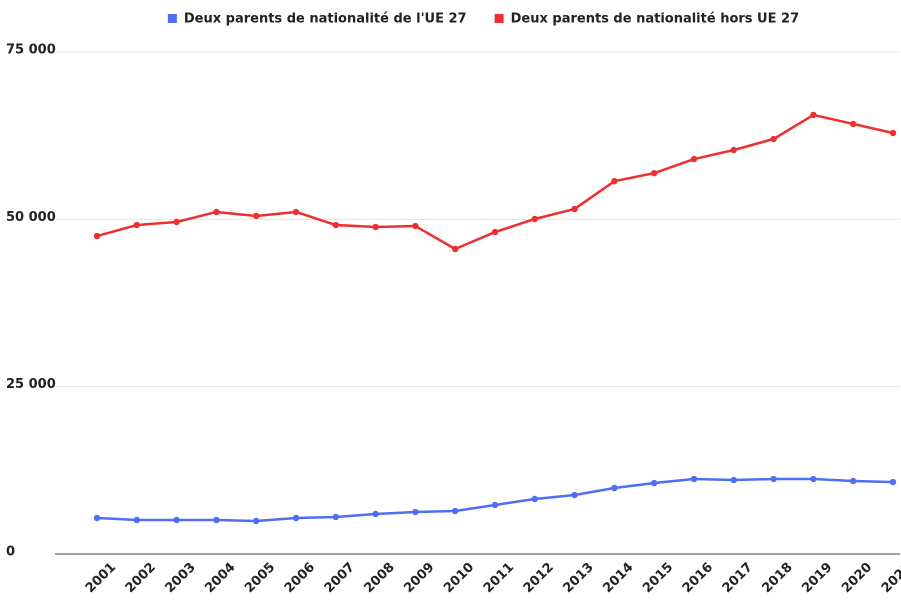 This screenshot has width=901, height=606. Describe the element at coordinates (499, 578) in the screenshot. I see `x-tick-label: 2011` at that location.